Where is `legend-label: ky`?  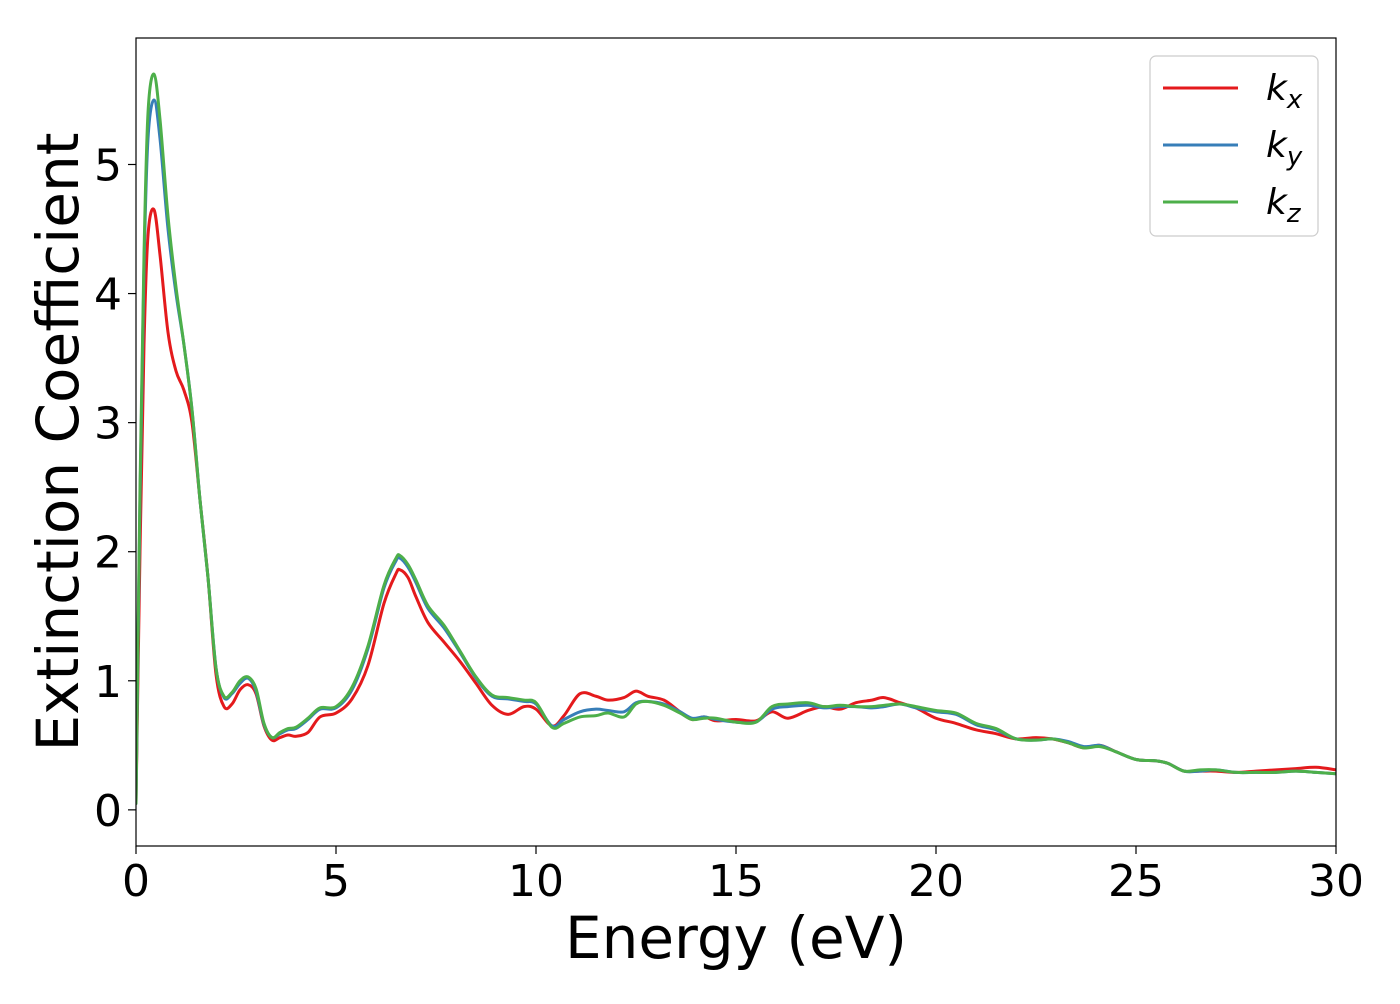 legend-label: ky is located at coordinates (1284, 148).